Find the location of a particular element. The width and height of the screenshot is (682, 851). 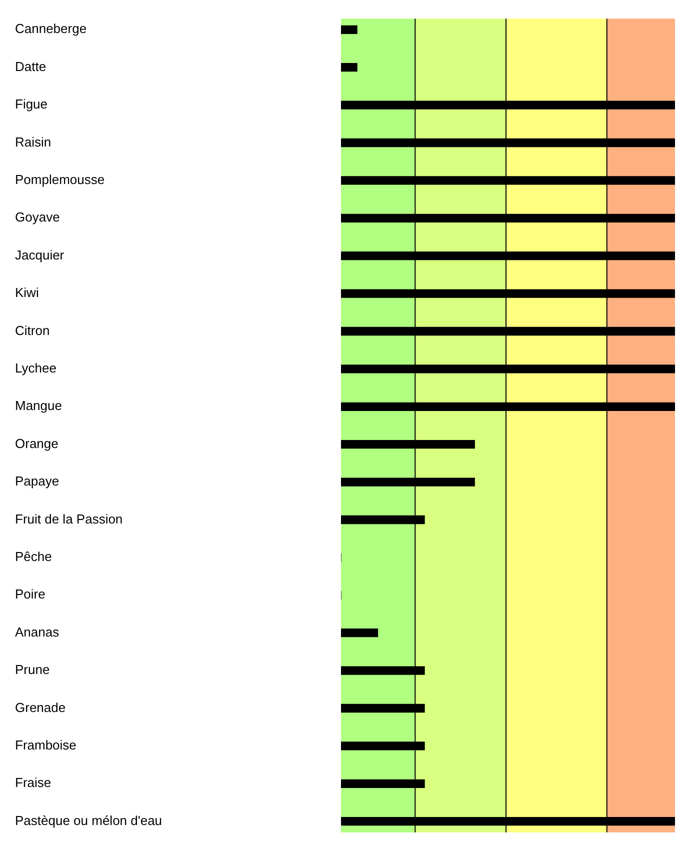

y-tick-label: Ananas is located at coordinates (37, 632).